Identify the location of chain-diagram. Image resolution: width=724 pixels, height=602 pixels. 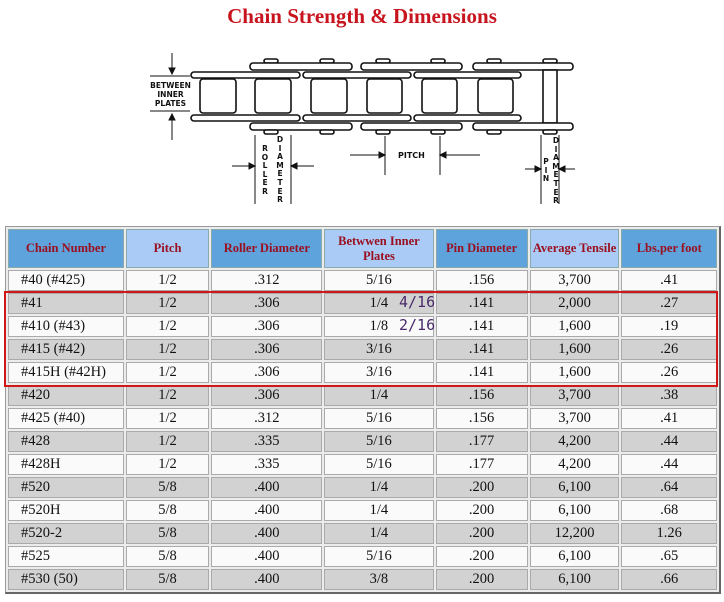
(362, 128).